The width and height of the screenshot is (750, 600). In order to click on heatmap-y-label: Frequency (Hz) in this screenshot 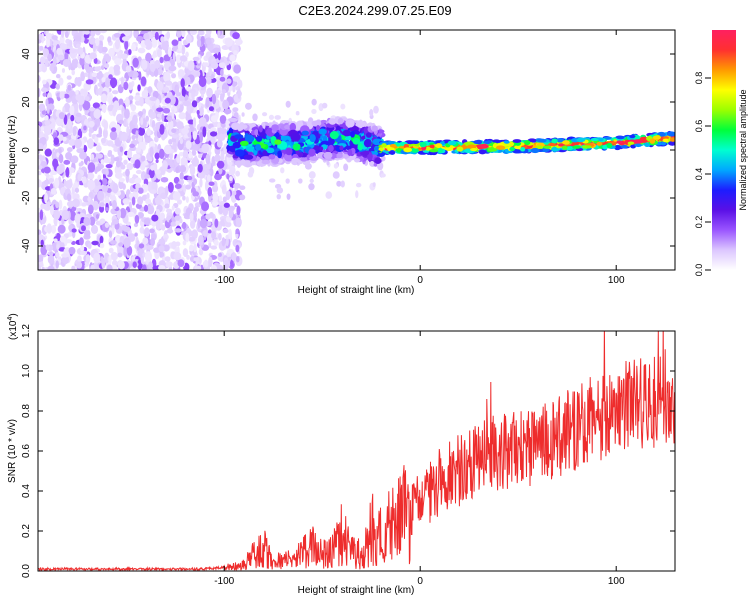, I will do `click(12, 150)`.